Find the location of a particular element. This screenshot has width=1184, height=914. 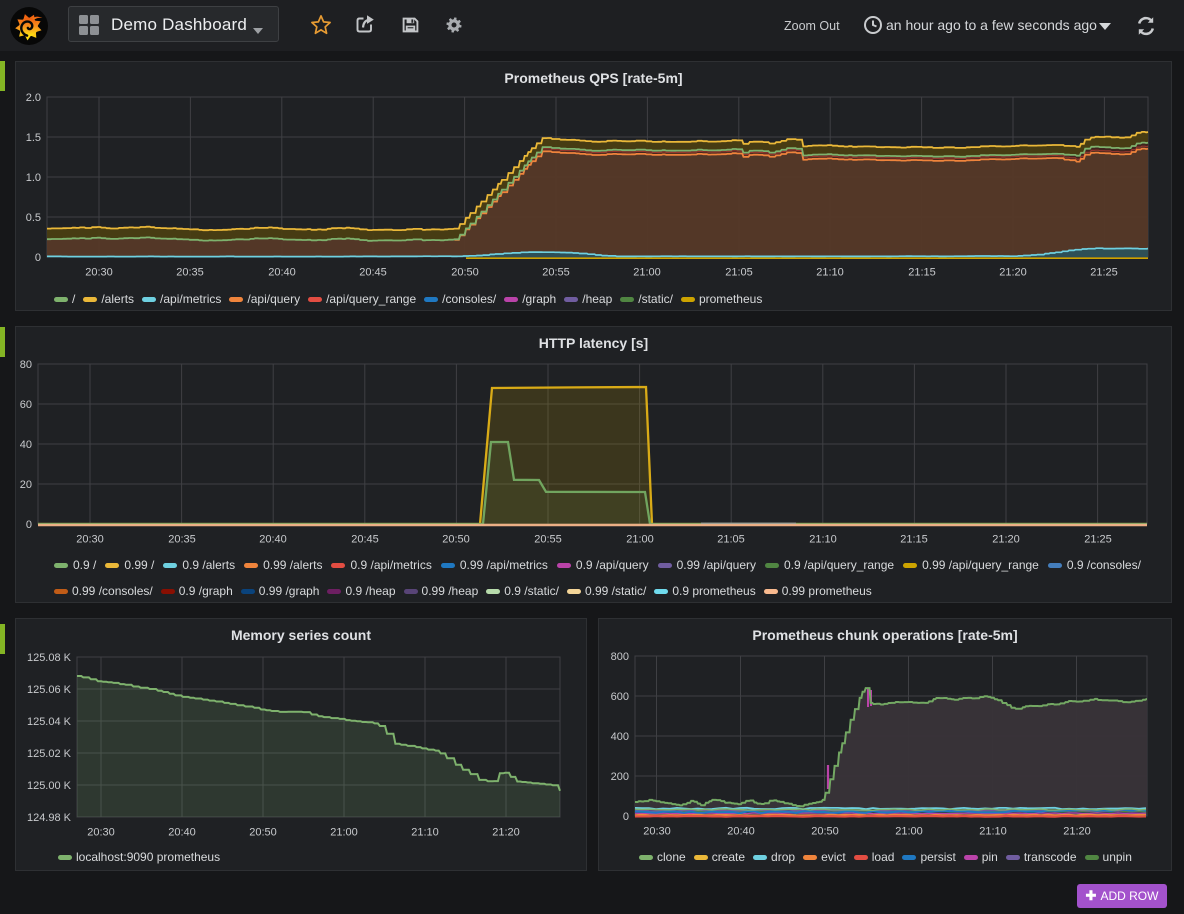

svg-text: 1.0 is located at coordinates (33, 178).